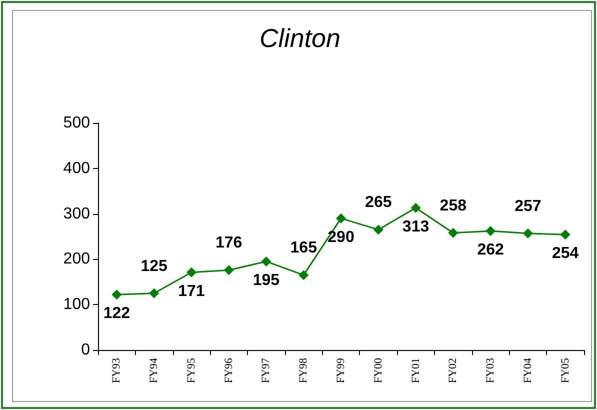 This screenshot has width=597, height=410. I want to click on data-label: 195, so click(266, 280).